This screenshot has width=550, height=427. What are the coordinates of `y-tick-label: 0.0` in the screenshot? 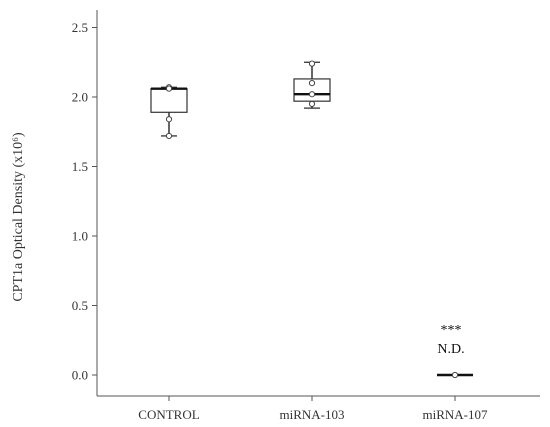 It's located at (80, 375).